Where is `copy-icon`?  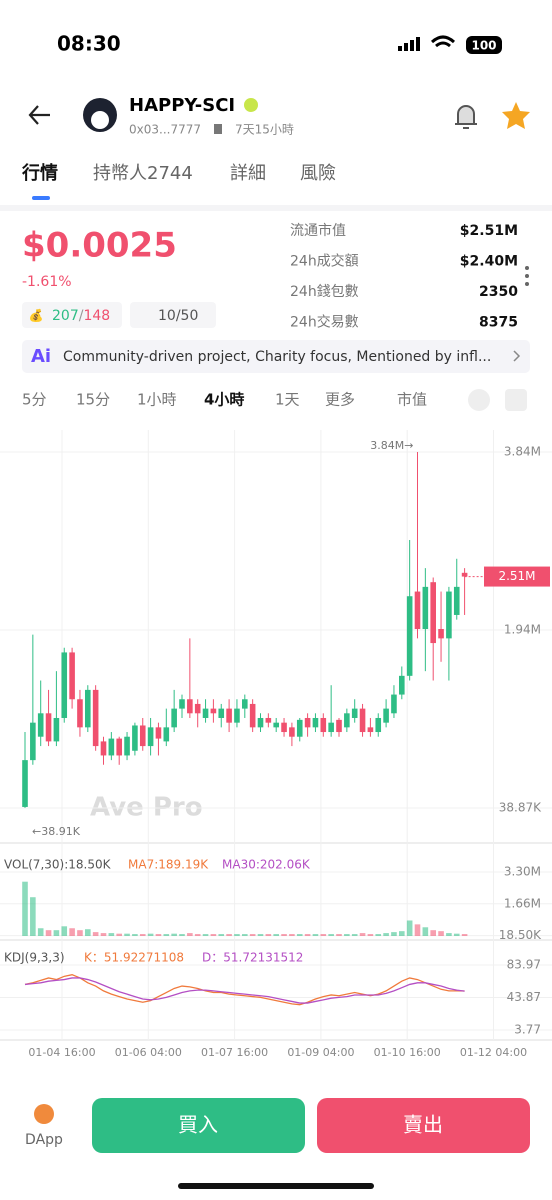
copy-icon is located at coordinates (218, 129).